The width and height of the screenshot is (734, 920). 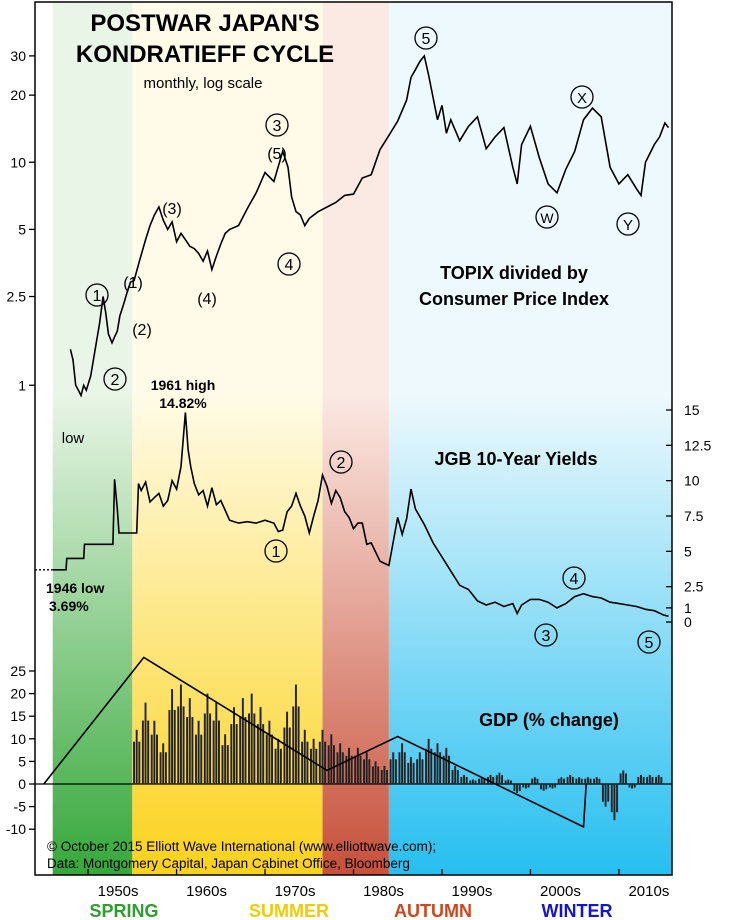 I want to click on jgb-low-label: 1946 low, so click(x=75, y=588).